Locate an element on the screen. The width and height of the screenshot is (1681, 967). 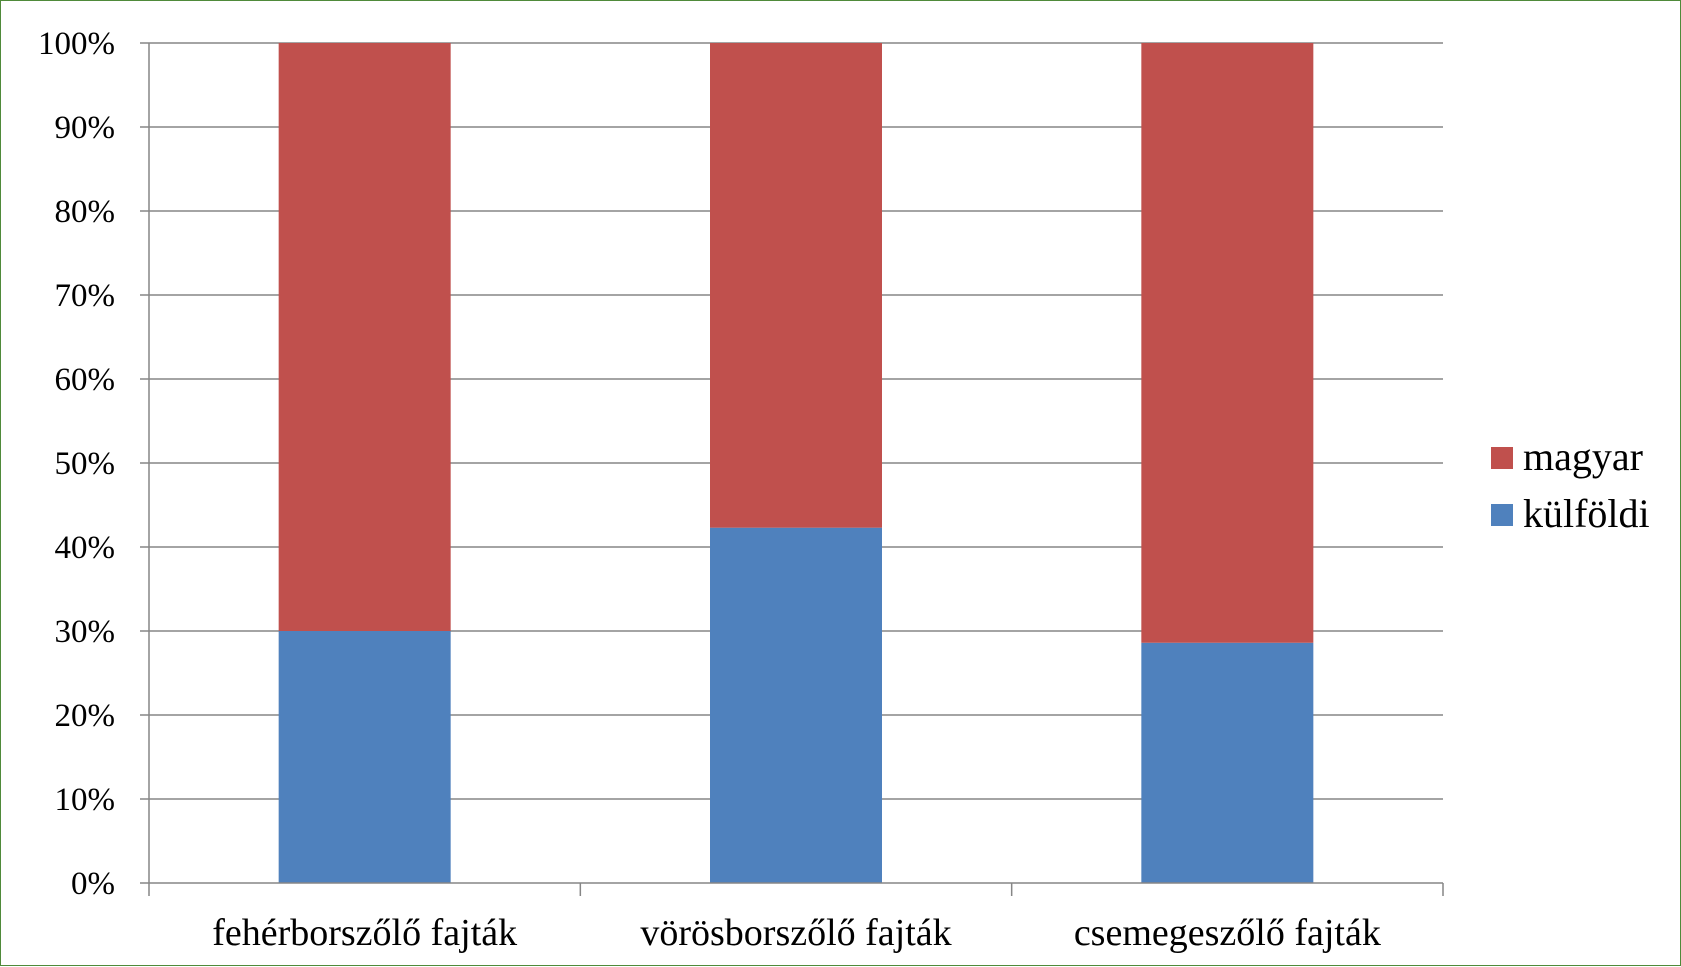
y-tick-label: 100% is located at coordinates (76, 44).